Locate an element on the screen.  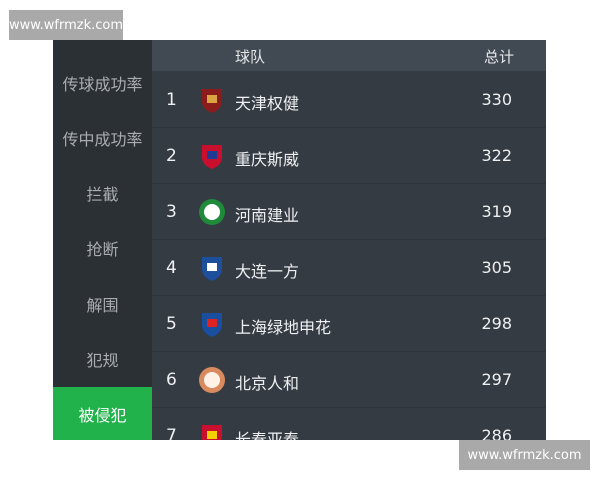
sidebar-item: 被侵犯 is located at coordinates (102, 413).